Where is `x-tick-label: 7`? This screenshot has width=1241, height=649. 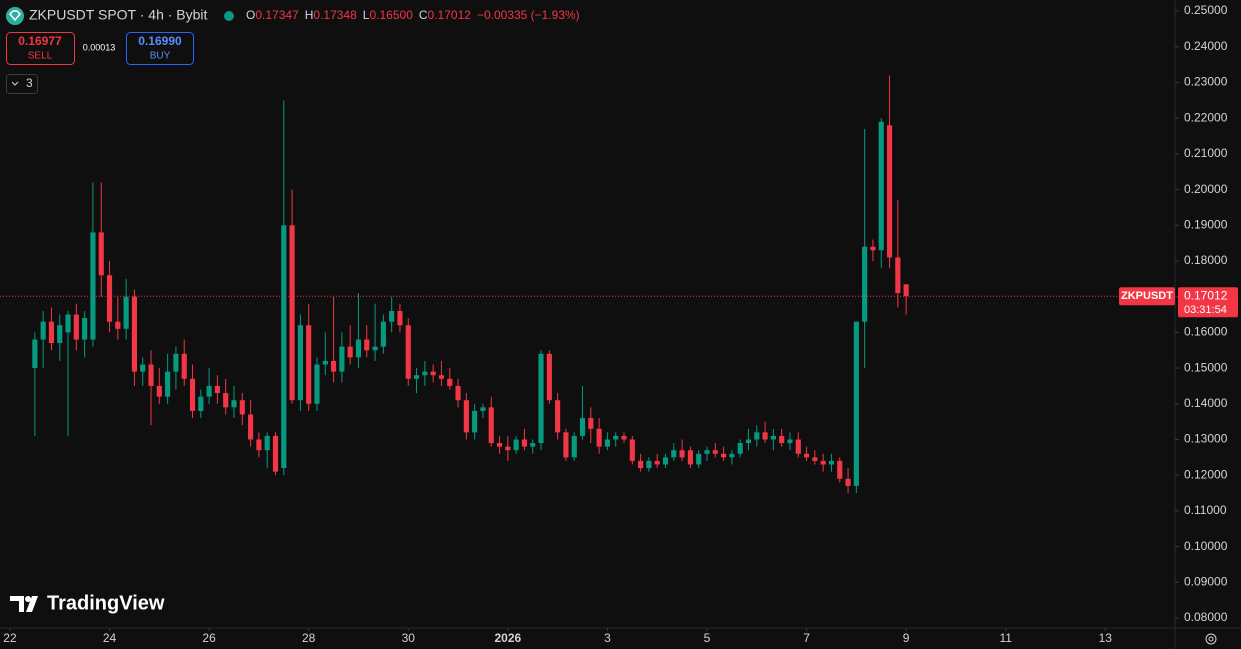 x-tick-label: 7 is located at coordinates (806, 638).